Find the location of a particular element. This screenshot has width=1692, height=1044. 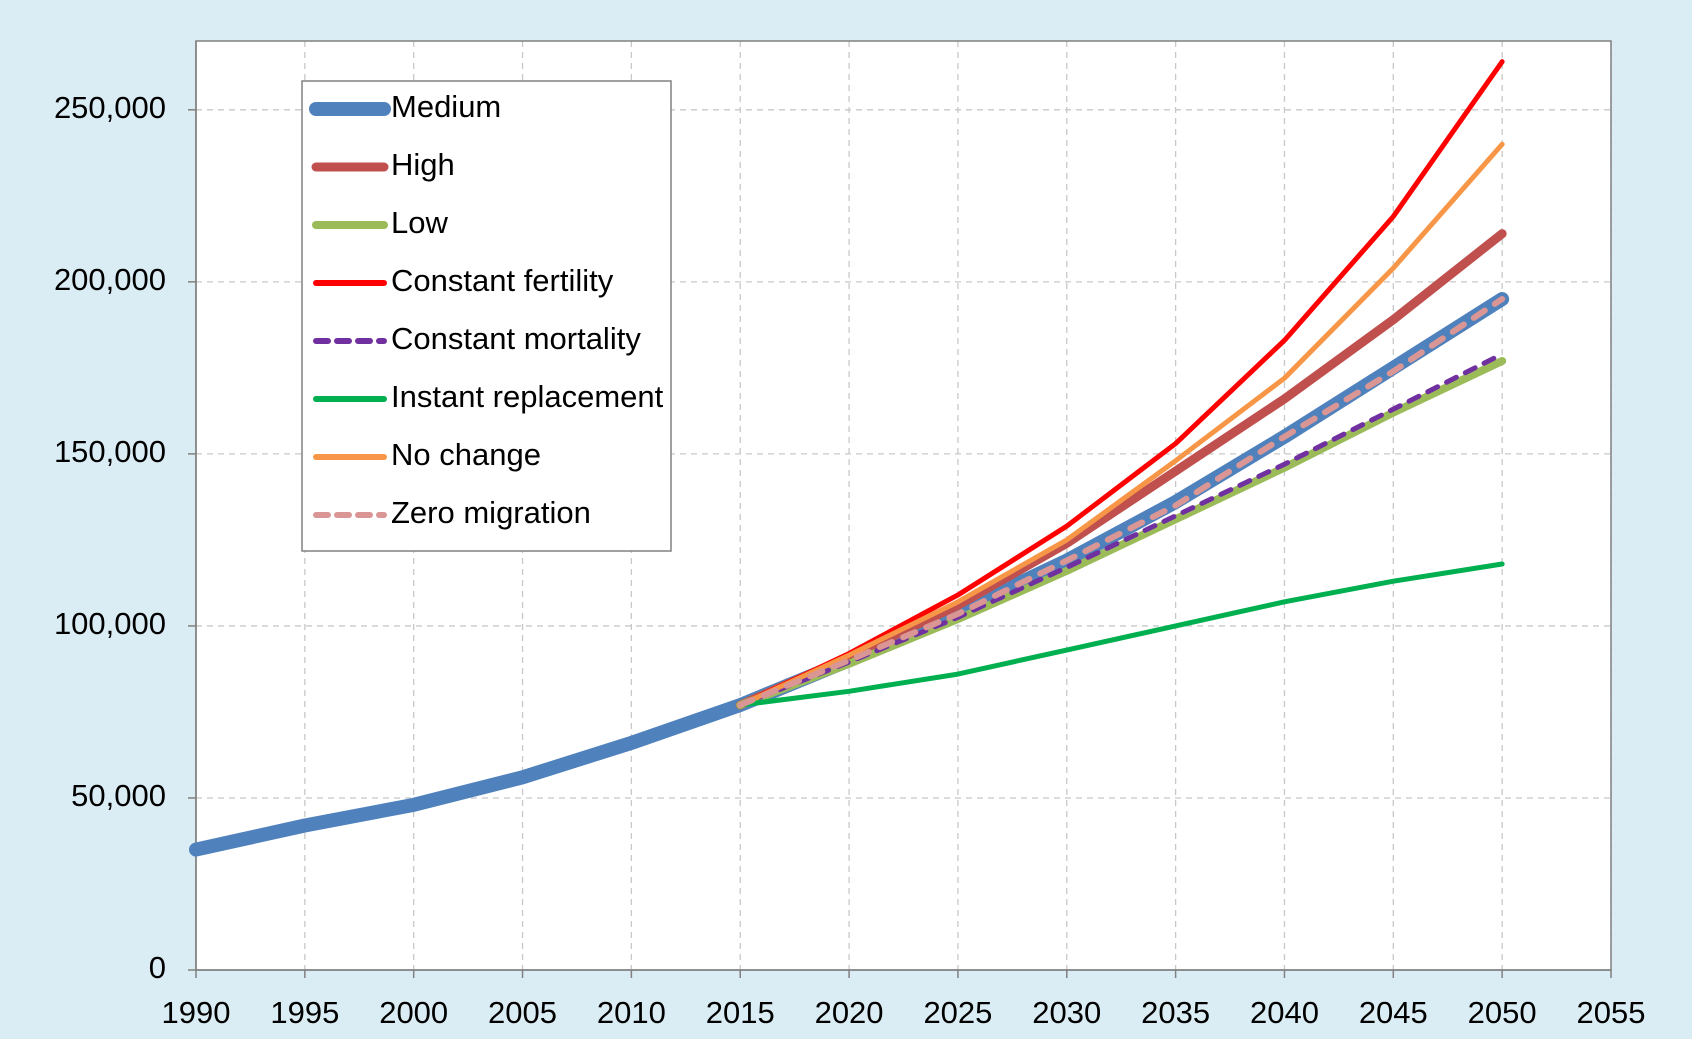

x-tick-label: 2045 is located at coordinates (1393, 1012).